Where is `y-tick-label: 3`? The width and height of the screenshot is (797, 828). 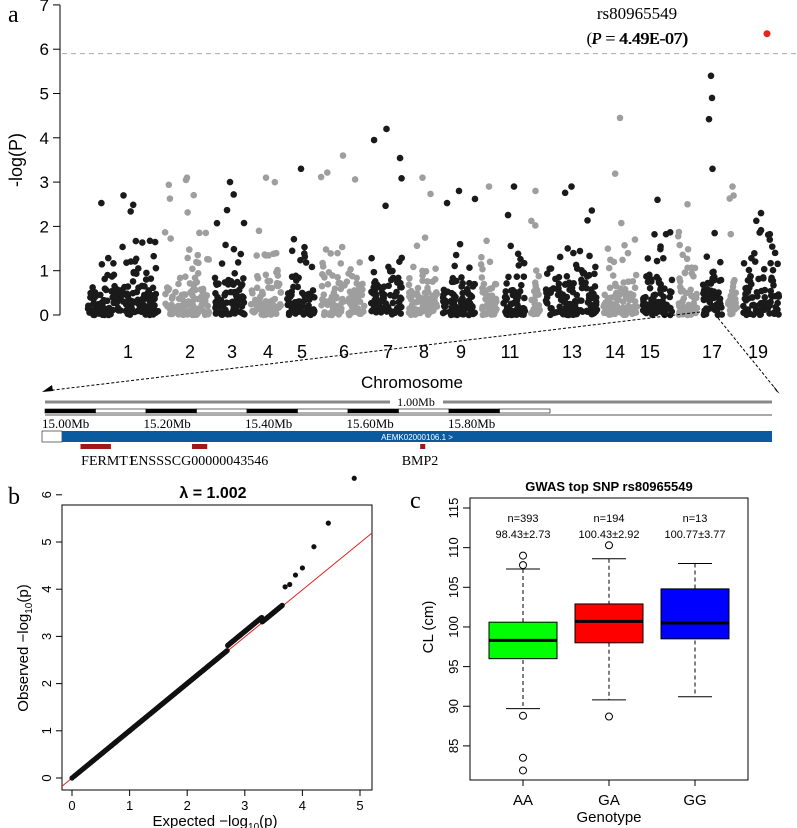
y-tick-label: 3 is located at coordinates (44, 182).